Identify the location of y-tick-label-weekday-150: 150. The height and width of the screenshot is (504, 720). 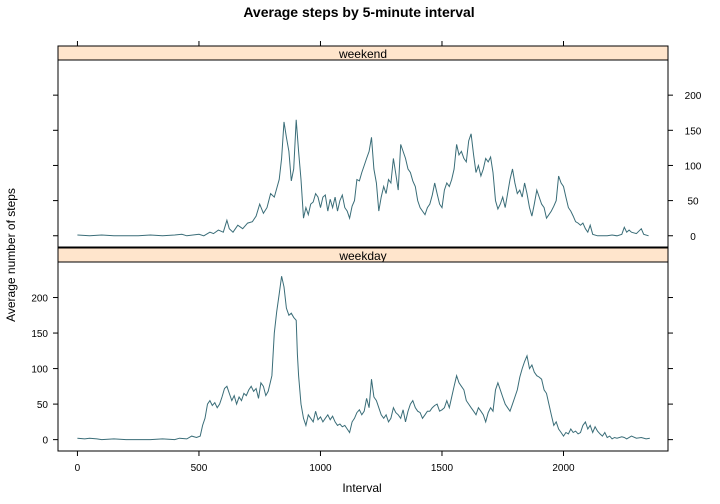
(39, 334).